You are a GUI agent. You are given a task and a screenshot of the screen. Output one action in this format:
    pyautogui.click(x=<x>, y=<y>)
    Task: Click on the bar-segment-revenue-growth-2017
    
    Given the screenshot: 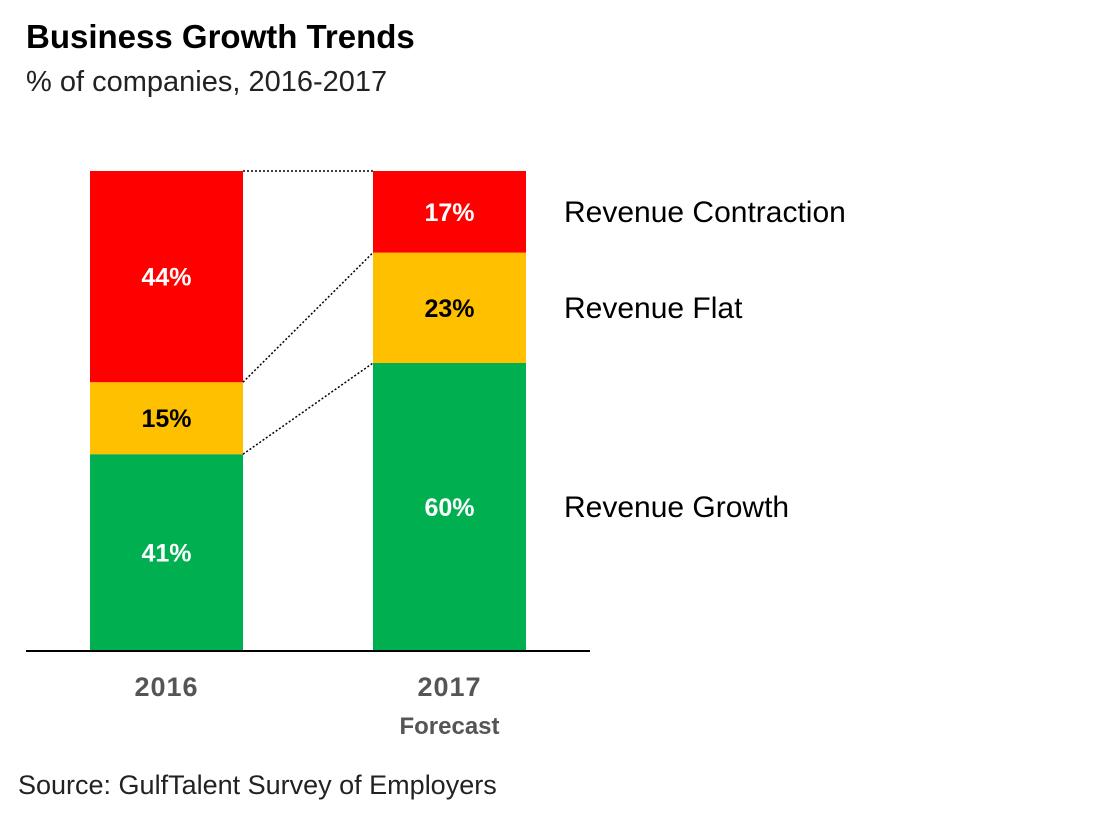 What is the action you would take?
    pyautogui.click(x=449, y=507)
    